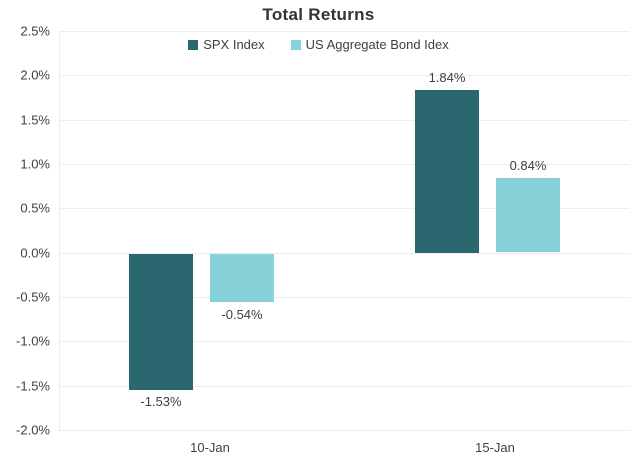 This screenshot has width=637, height=464. What do you see at coordinates (242, 278) in the screenshot?
I see `bar-us-aggregate-bond-idex-10-jan` at bounding box center [242, 278].